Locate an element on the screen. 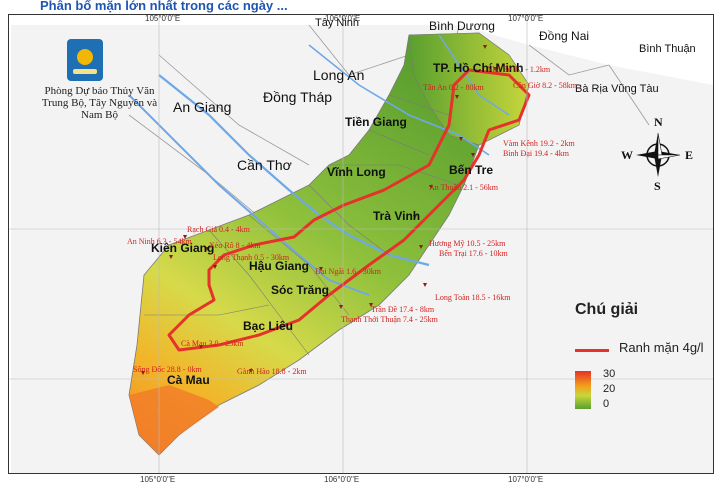 The height and width of the screenshot is (500, 720). tick-bottom: 105°0'0"E is located at coordinates (158, 479).